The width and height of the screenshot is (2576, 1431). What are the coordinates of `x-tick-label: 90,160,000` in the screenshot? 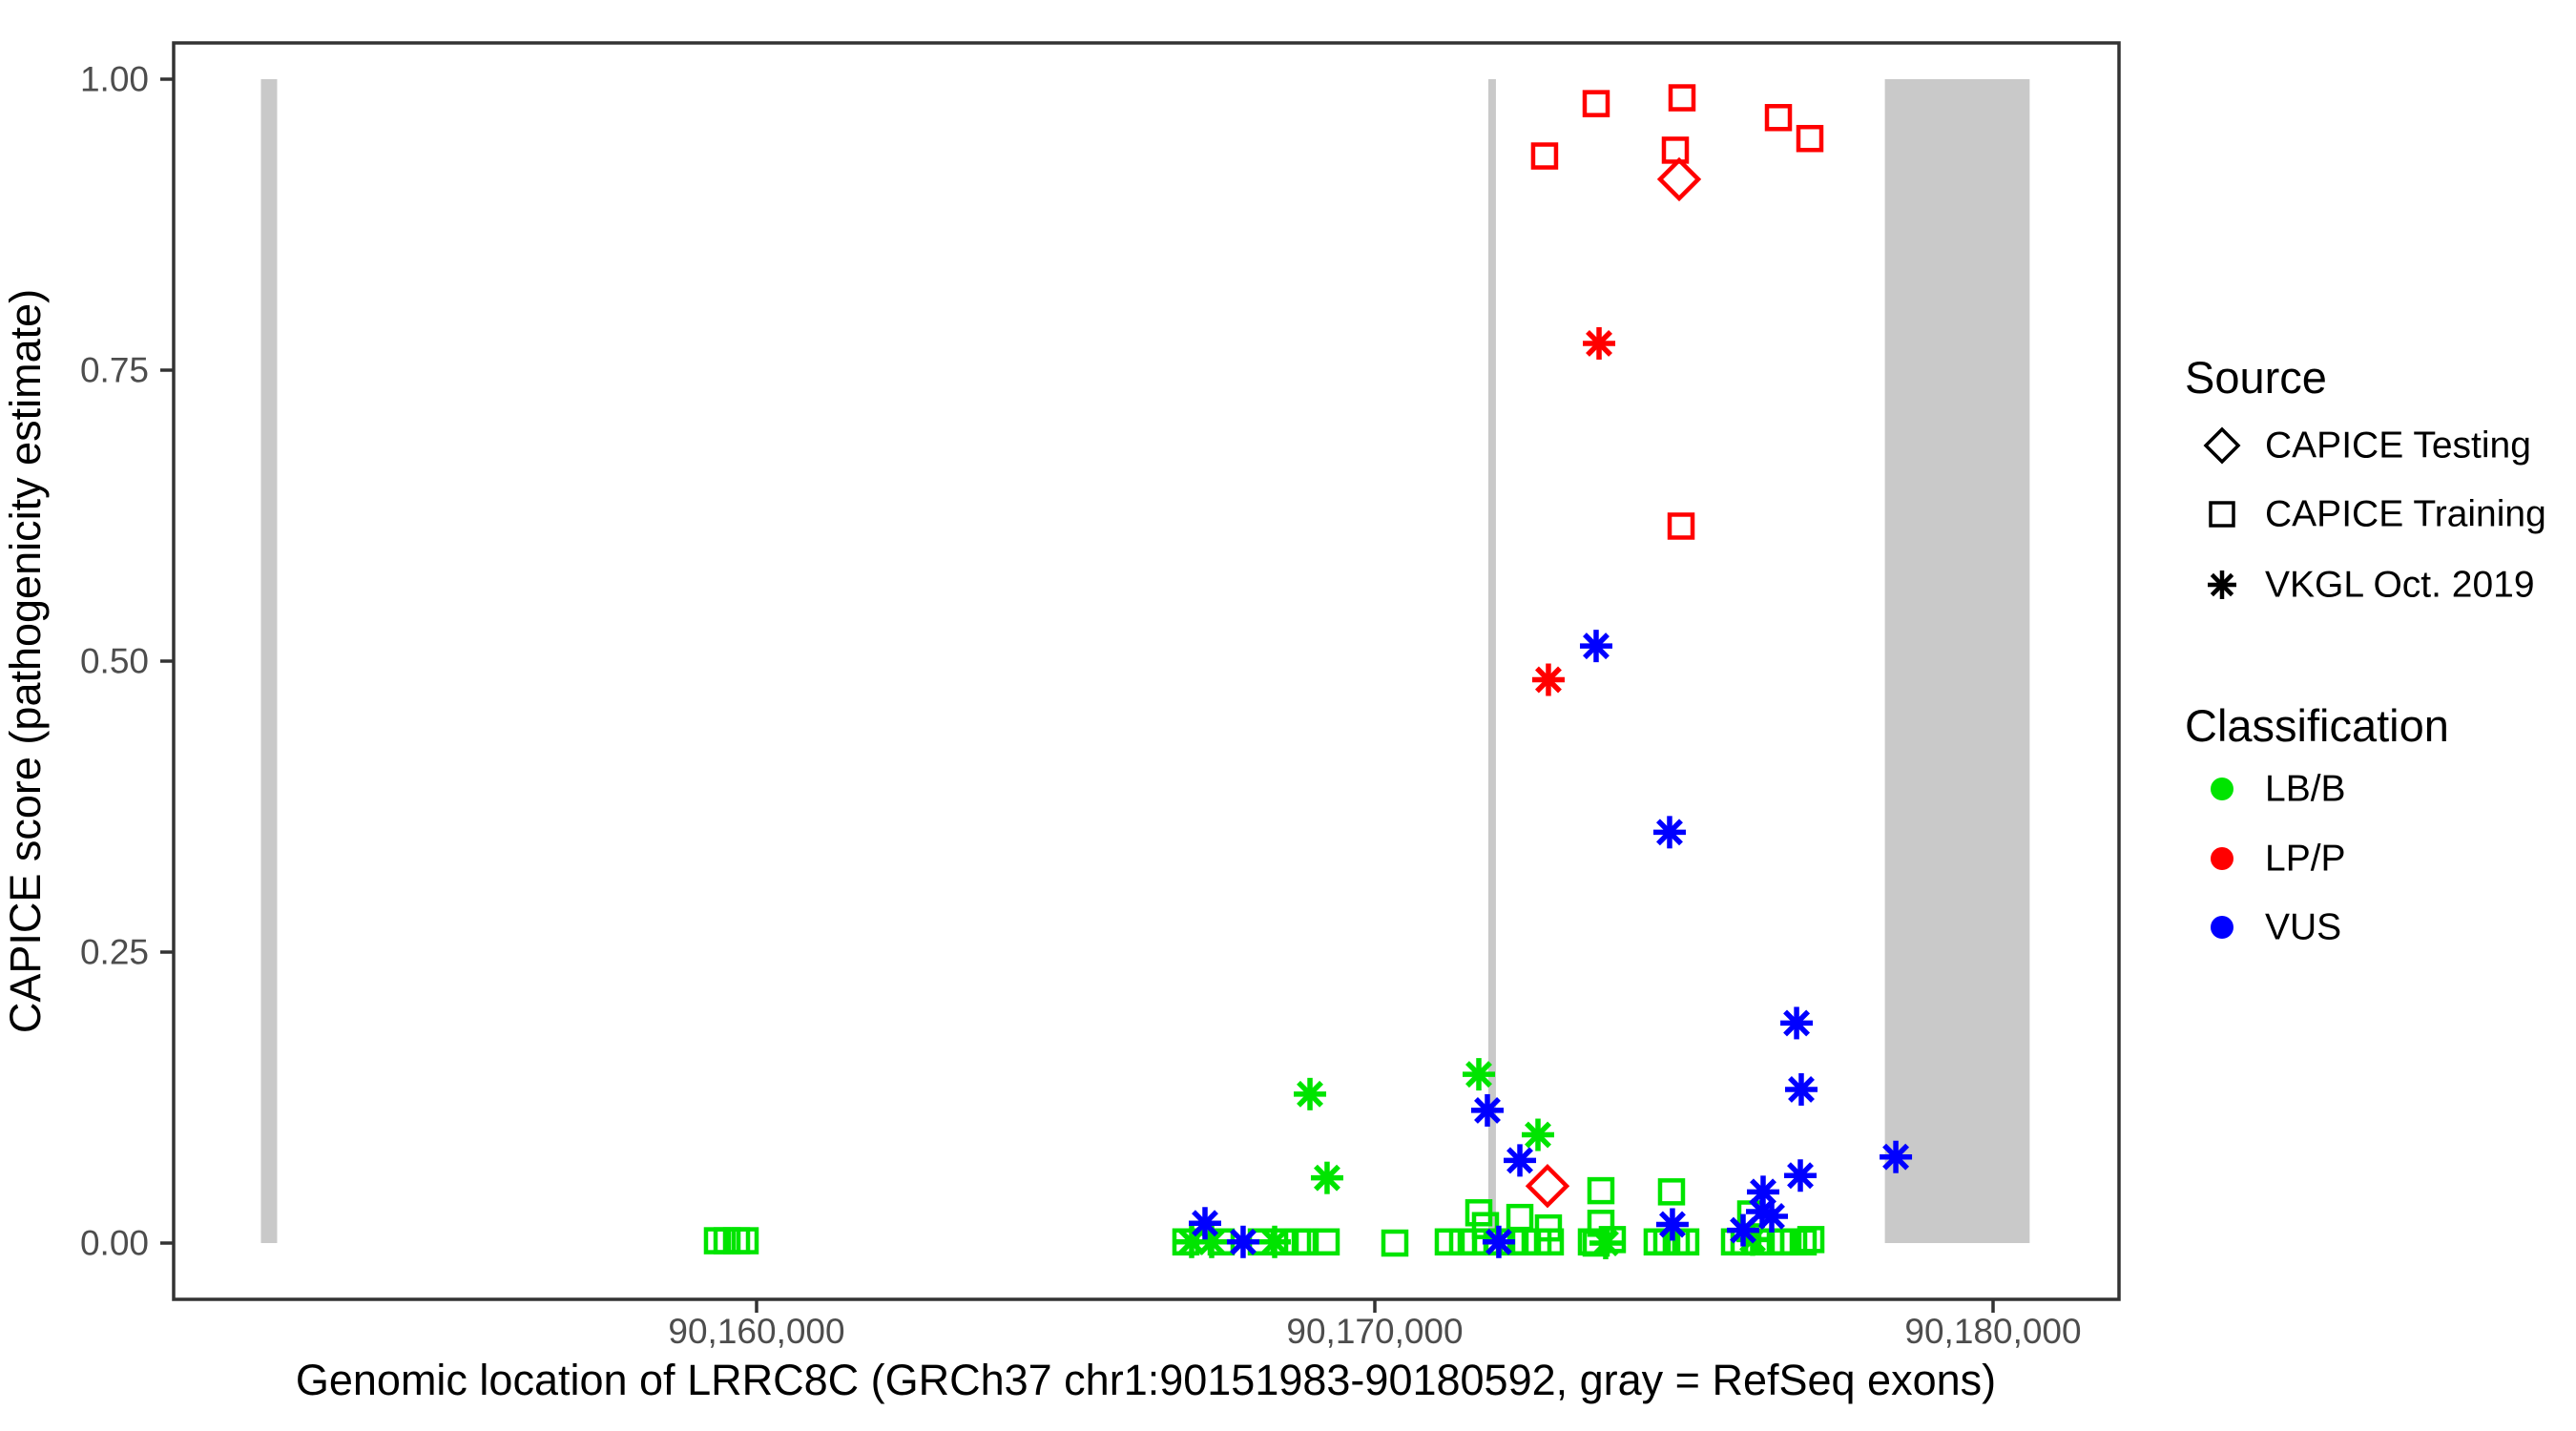 It's located at (756, 1331).